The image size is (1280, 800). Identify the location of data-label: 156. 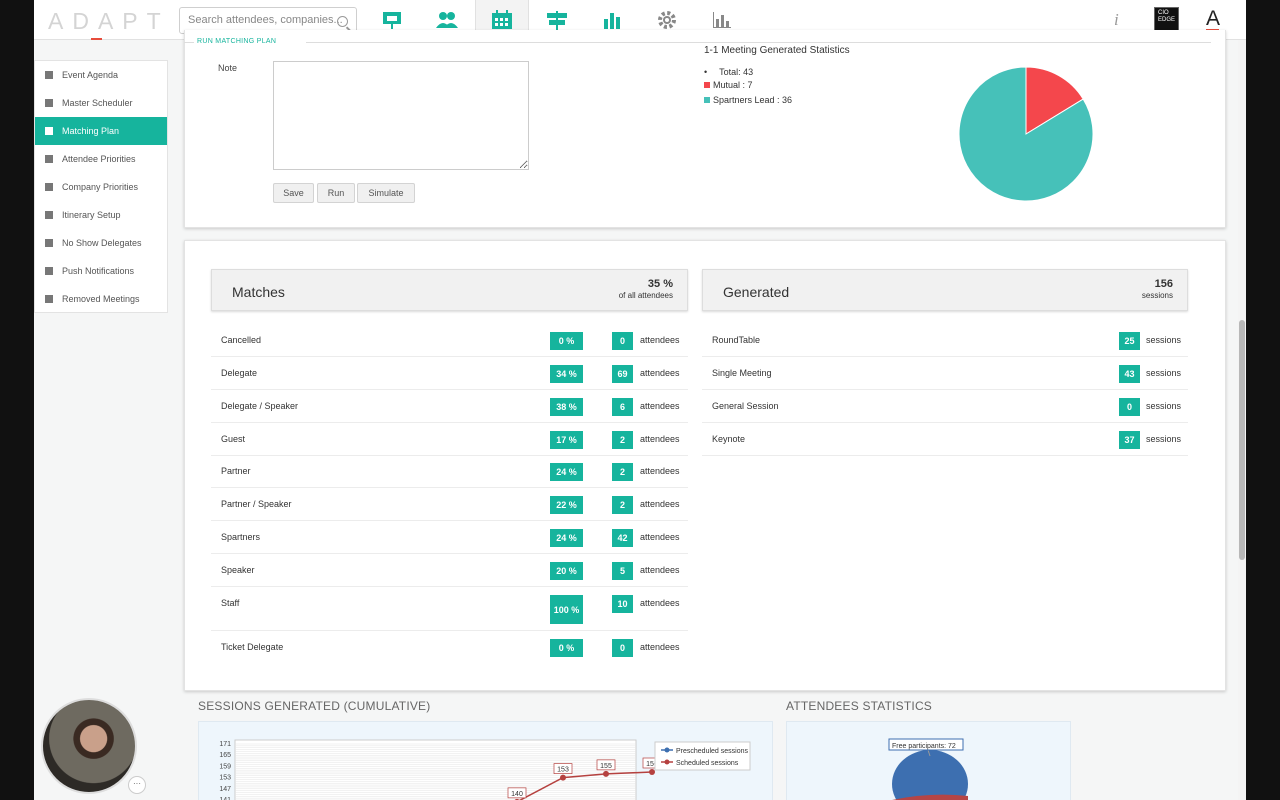
(652, 764).